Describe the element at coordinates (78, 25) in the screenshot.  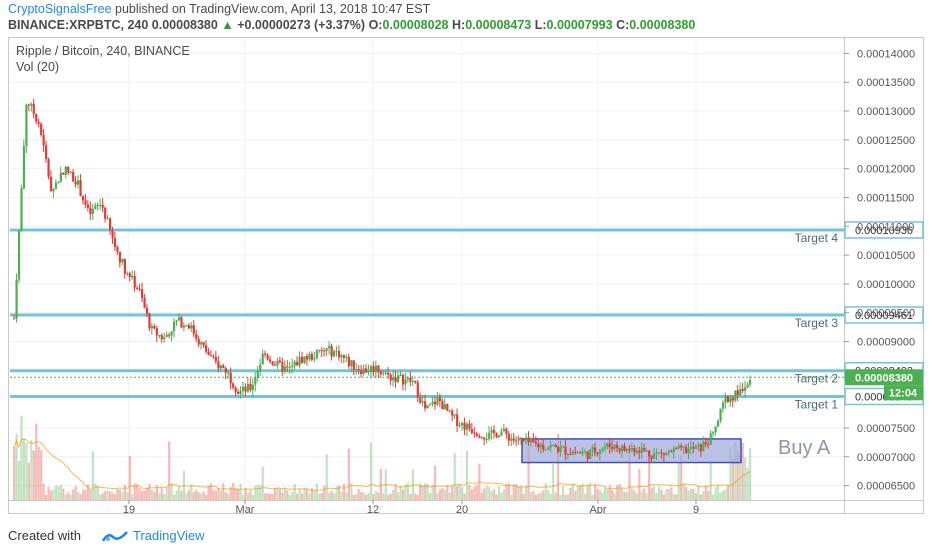
I see `symbol-label: BINANCE:XRPBTC, 240` at that location.